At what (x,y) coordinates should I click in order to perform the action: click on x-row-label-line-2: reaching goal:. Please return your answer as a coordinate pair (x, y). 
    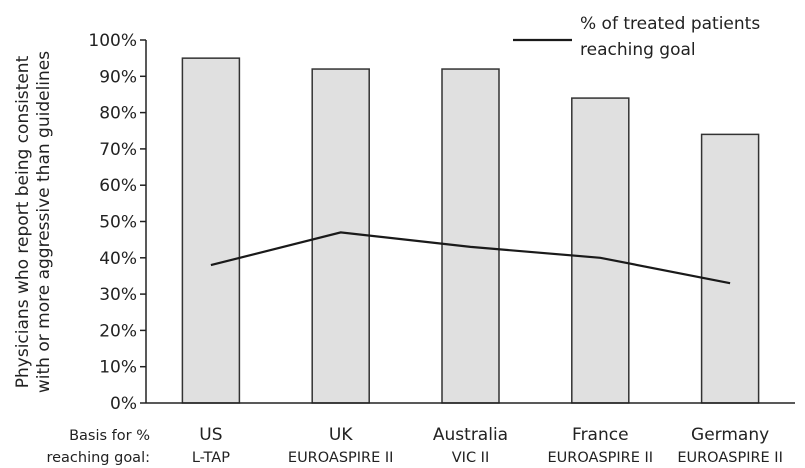
    Looking at the image, I should click on (98, 458).